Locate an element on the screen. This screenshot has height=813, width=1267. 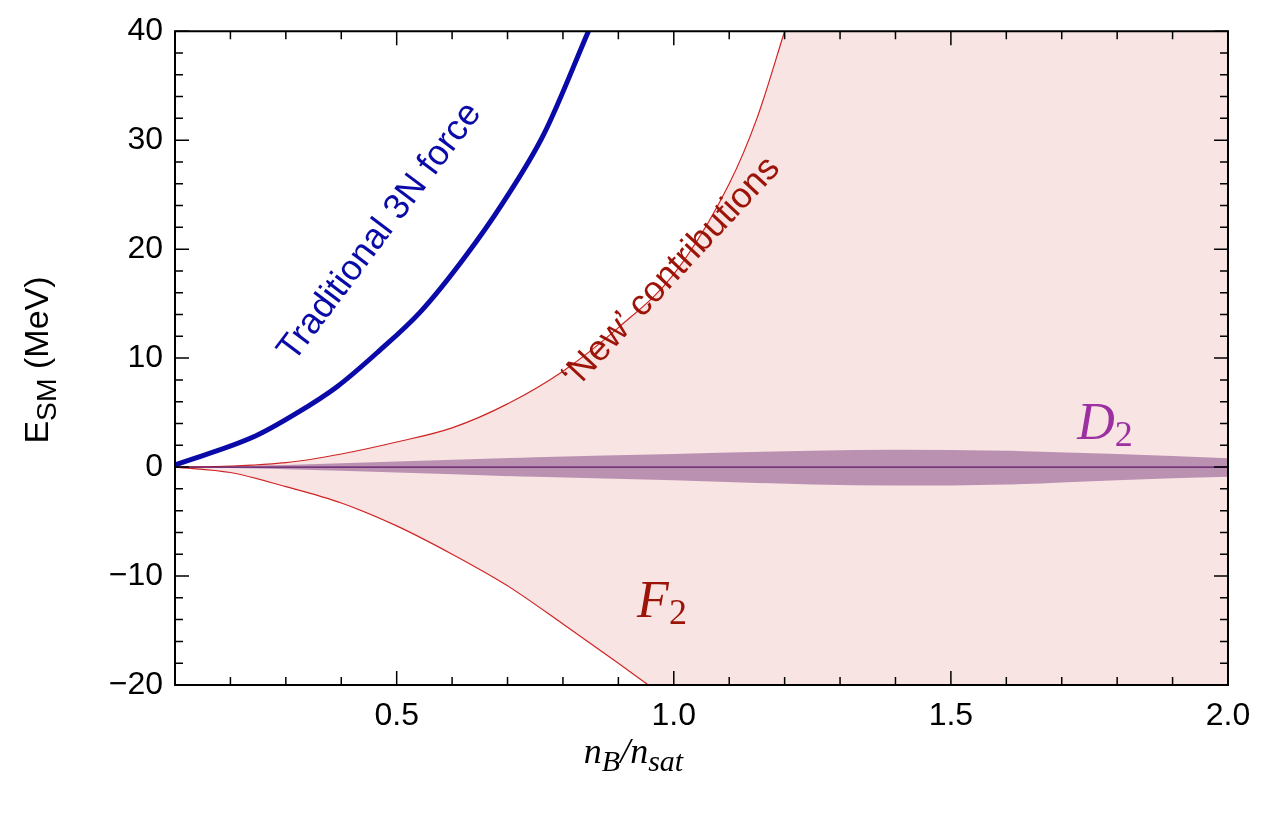
x-tick-label: 1.5 is located at coordinates (951, 714).